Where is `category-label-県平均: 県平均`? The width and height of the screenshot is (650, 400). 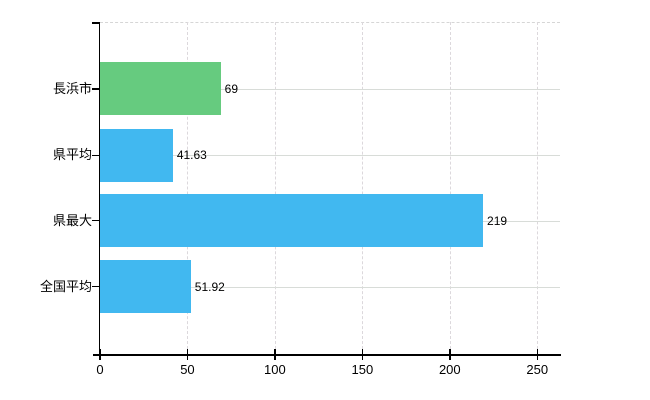 category-label-県平均: 県平均 is located at coordinates (72, 155).